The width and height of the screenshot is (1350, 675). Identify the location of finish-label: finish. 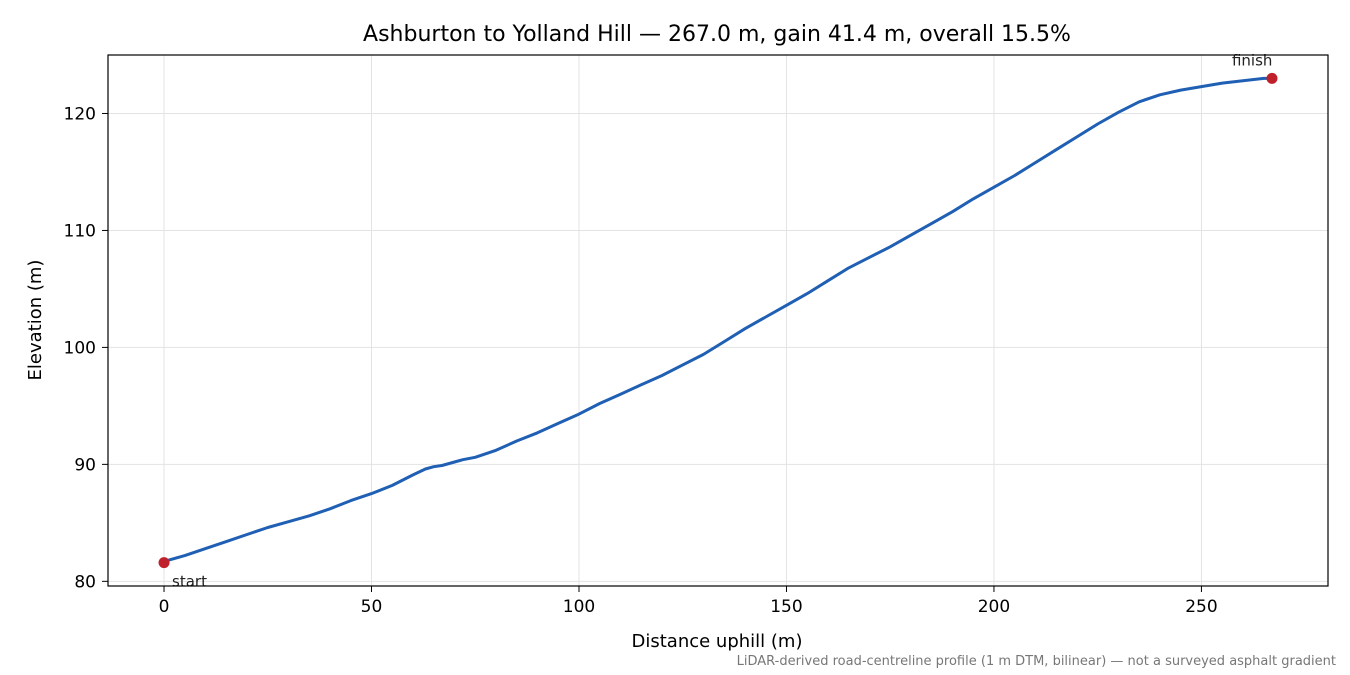
(1252, 60).